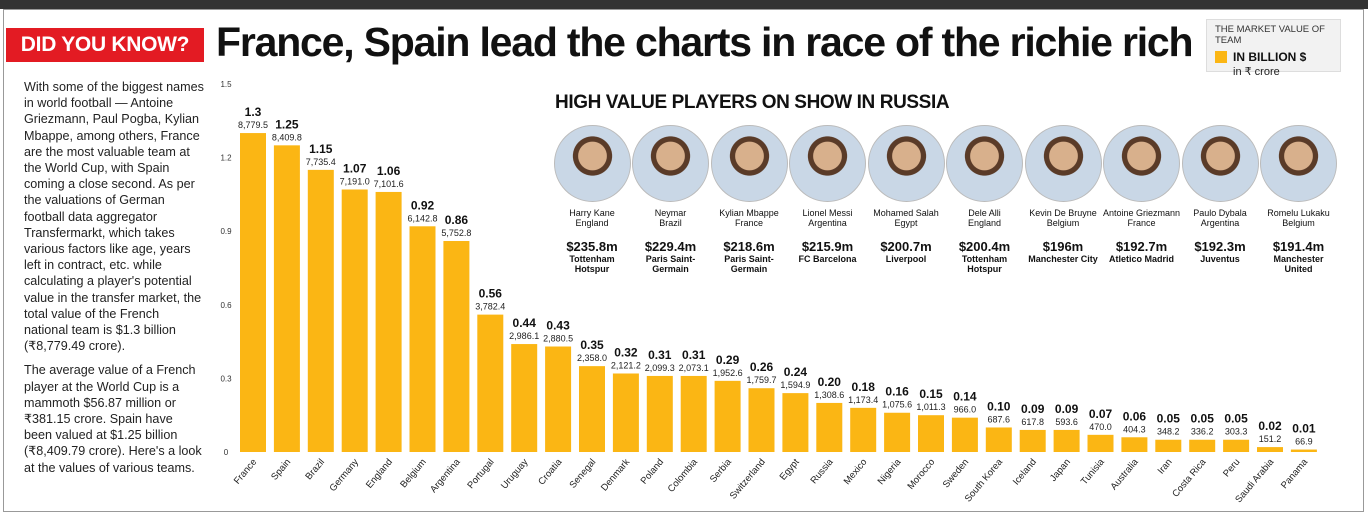 The image size is (1368, 514). I want to click on player-card: Lionel Messi Argentina $215.9m FC Barcelona, so click(828, 194).